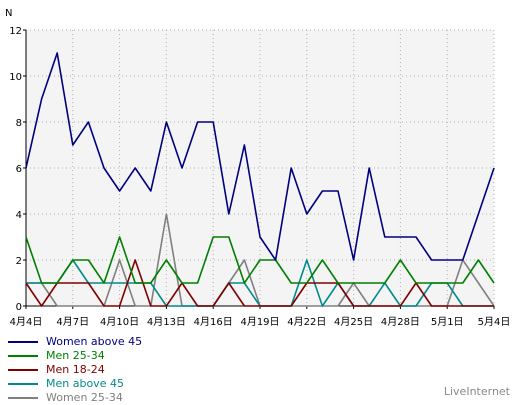  Describe the element at coordinates (19, 307) in the screenshot. I see `y-tick-label: 0` at that location.